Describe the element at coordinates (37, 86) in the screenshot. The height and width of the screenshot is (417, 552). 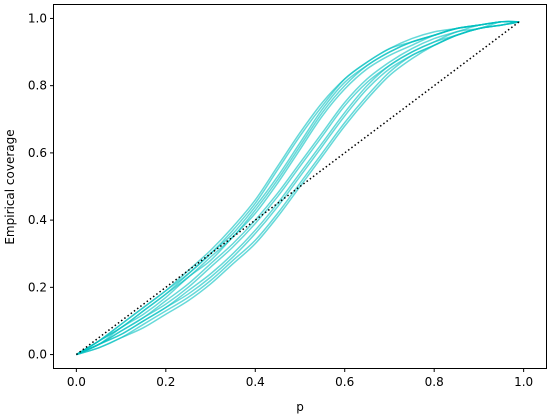
I see `y-tick-label: 0.8` at that location.